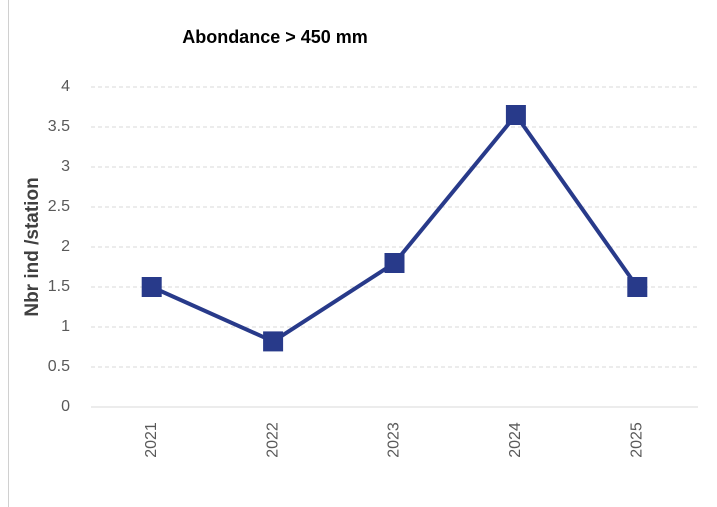 The image size is (717, 507). I want to click on y-tick-label: 0.5, so click(59, 366).